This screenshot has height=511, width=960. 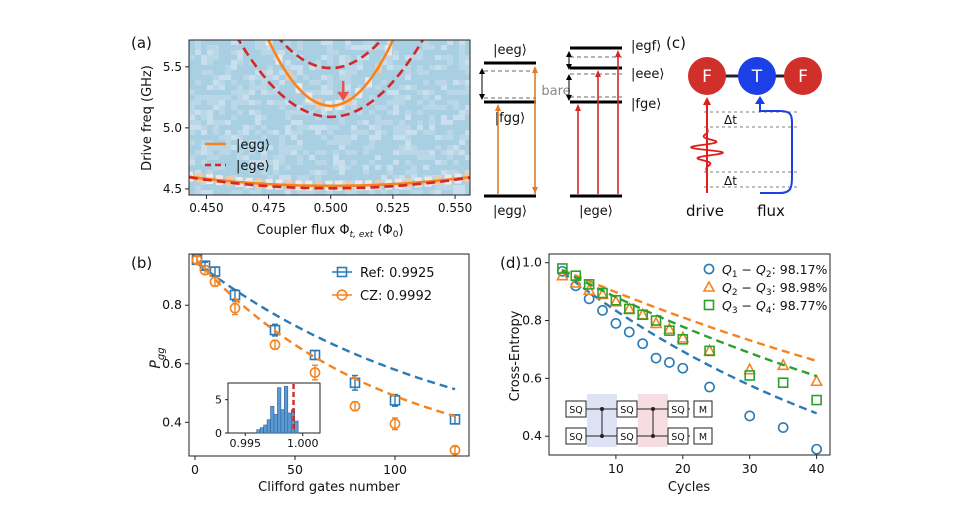 I want to click on legend-entry-q1q2: Q1 − Q2: 98.17%, so click(x=765, y=271).